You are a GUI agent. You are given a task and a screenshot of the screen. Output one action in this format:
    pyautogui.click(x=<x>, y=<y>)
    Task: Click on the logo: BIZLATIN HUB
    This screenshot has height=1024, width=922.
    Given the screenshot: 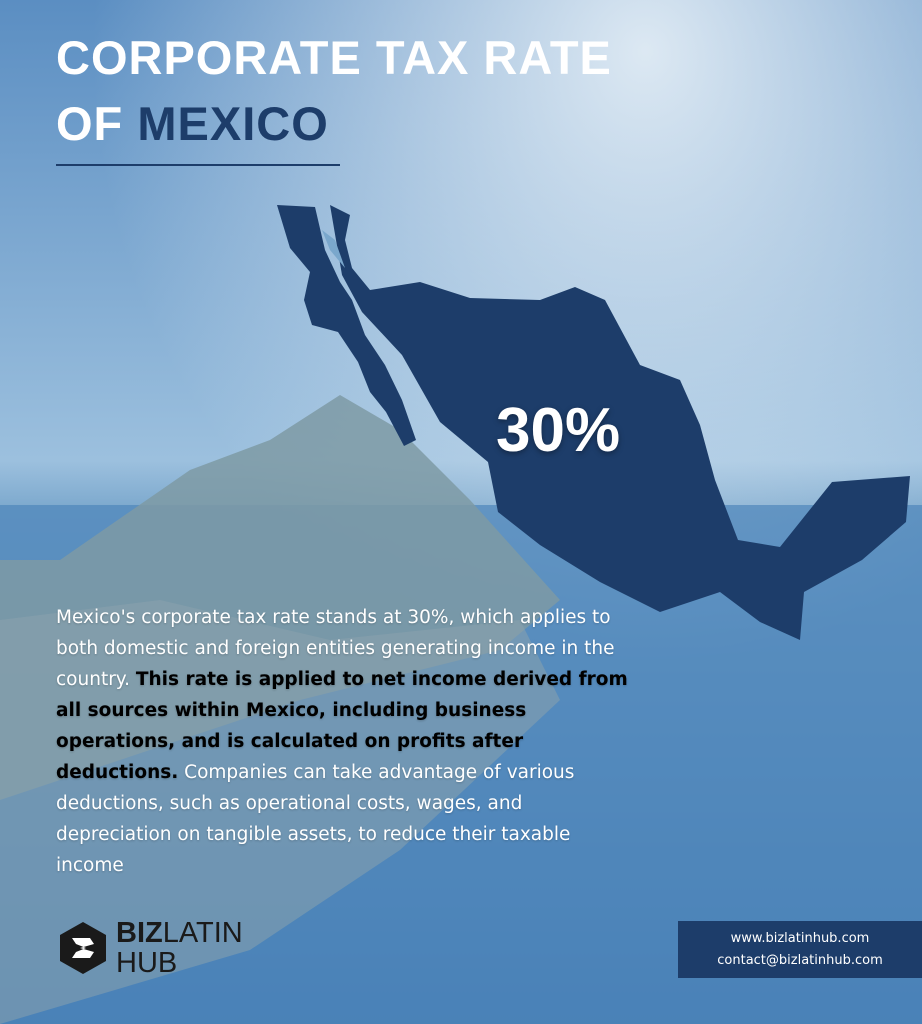 What is the action you would take?
    pyautogui.click(x=150, y=948)
    